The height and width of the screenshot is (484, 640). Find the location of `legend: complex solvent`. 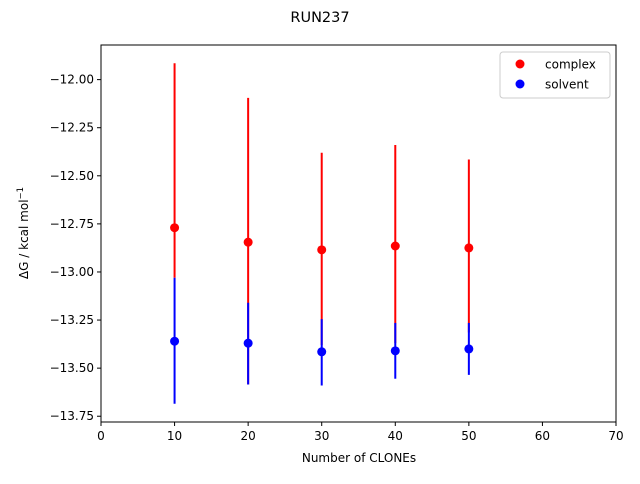

legend: complex solvent is located at coordinates (555, 75).